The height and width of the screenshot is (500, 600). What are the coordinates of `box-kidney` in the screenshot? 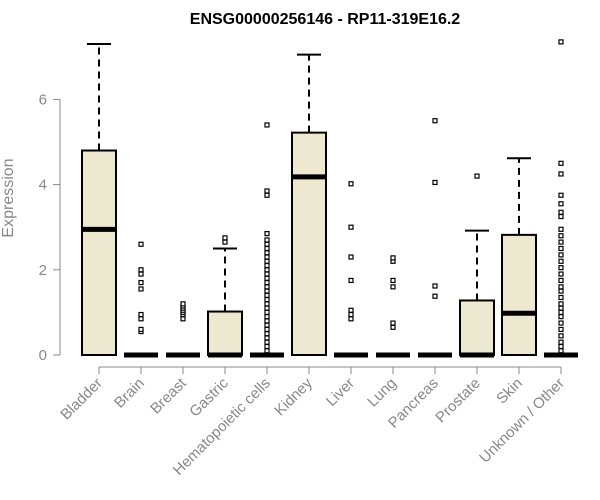 It's located at (309, 204).